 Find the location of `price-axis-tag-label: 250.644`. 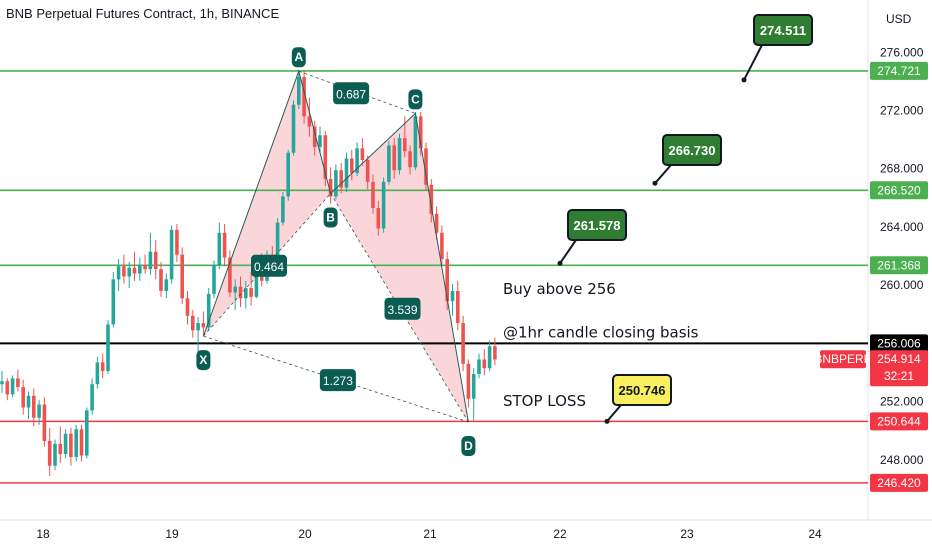

price-axis-tag-label: 250.644 is located at coordinates (899, 421).